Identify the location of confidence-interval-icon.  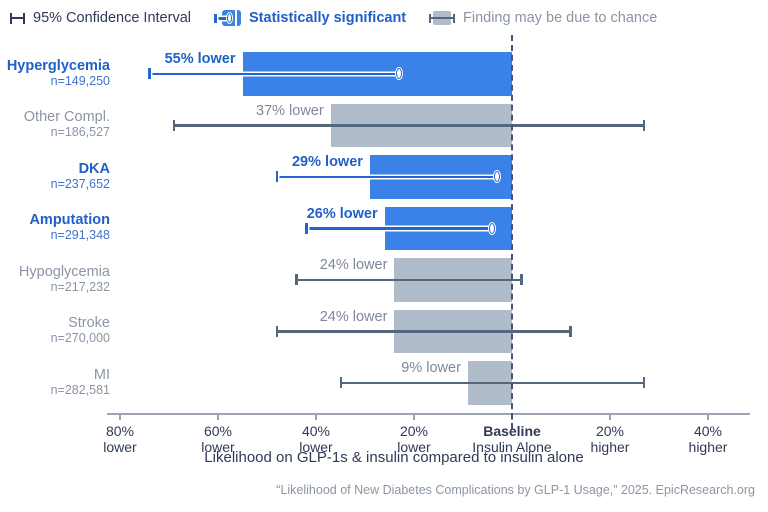
(17, 18).